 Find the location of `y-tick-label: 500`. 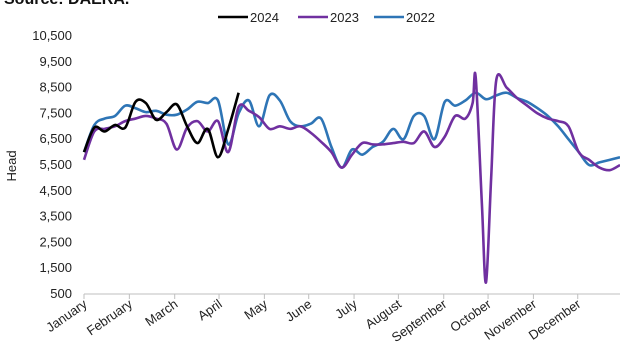

y-tick-label: 500 is located at coordinates (61, 293).